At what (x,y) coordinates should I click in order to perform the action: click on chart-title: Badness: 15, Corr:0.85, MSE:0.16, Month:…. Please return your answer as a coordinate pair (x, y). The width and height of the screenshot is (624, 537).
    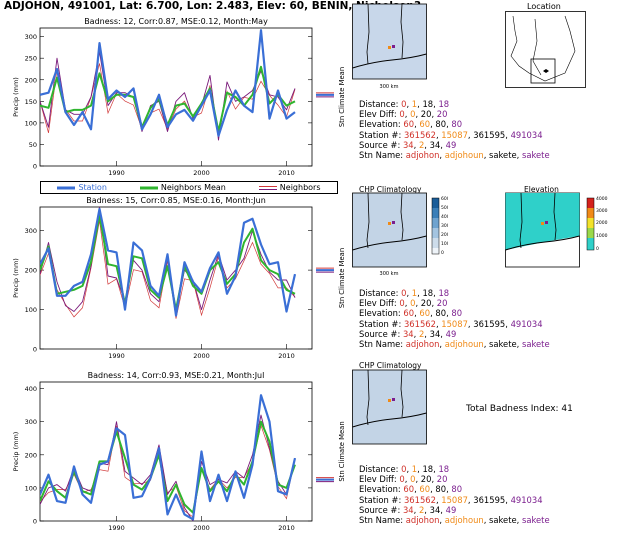
    Looking at the image, I should click on (176, 200).